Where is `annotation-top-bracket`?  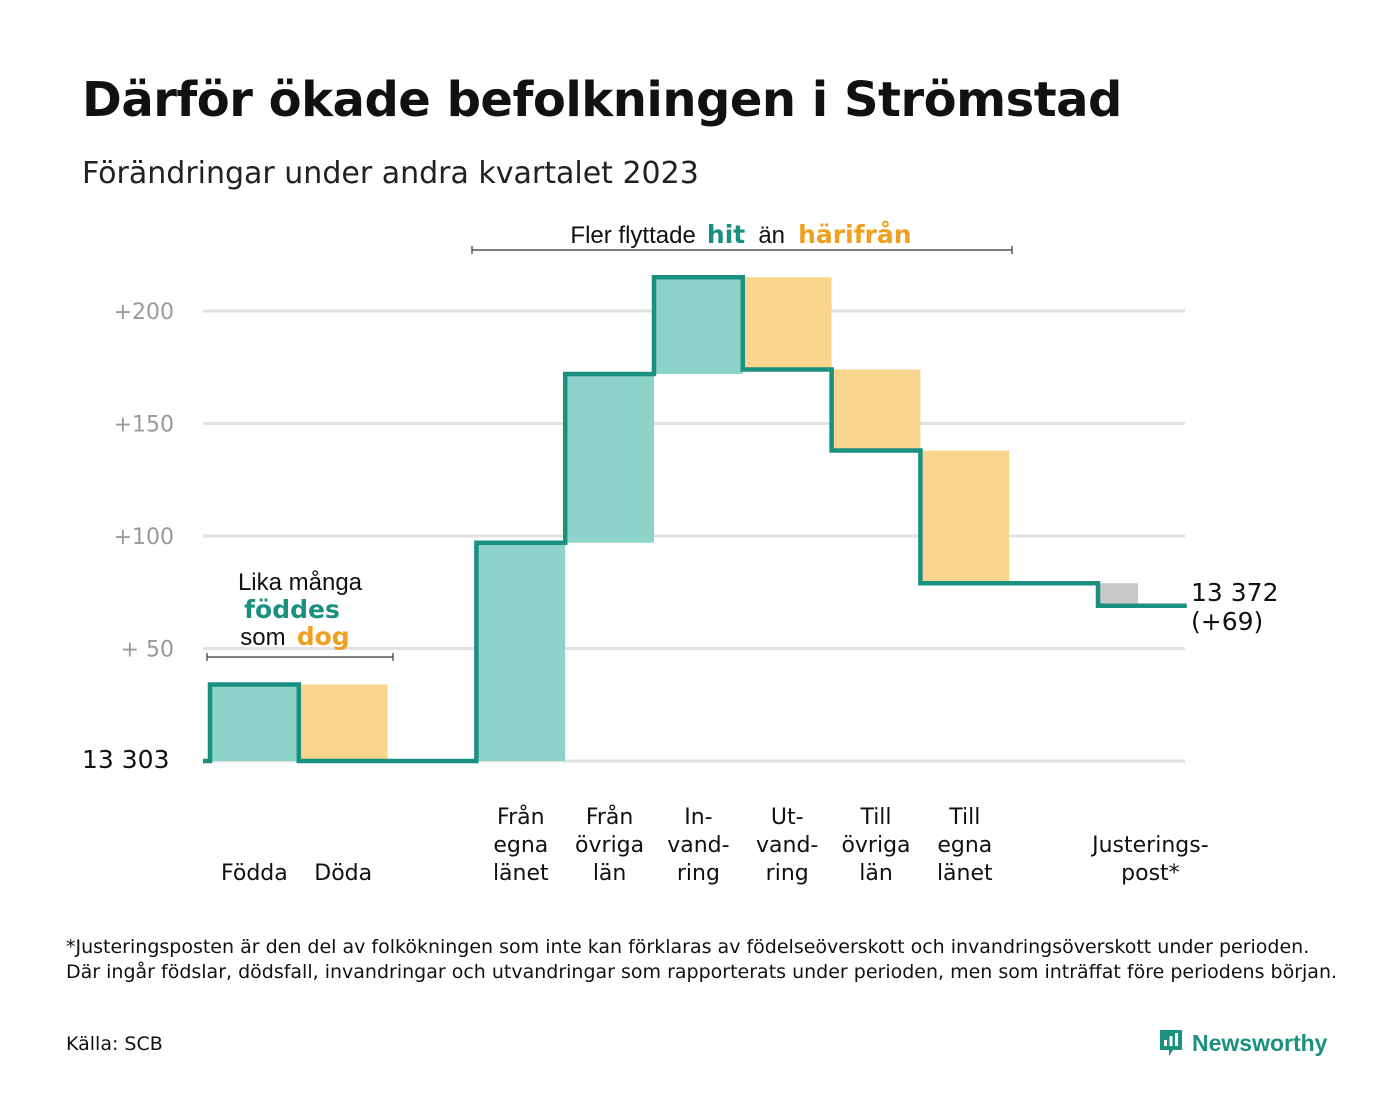
annotation-top-bracket is located at coordinates (742, 250).